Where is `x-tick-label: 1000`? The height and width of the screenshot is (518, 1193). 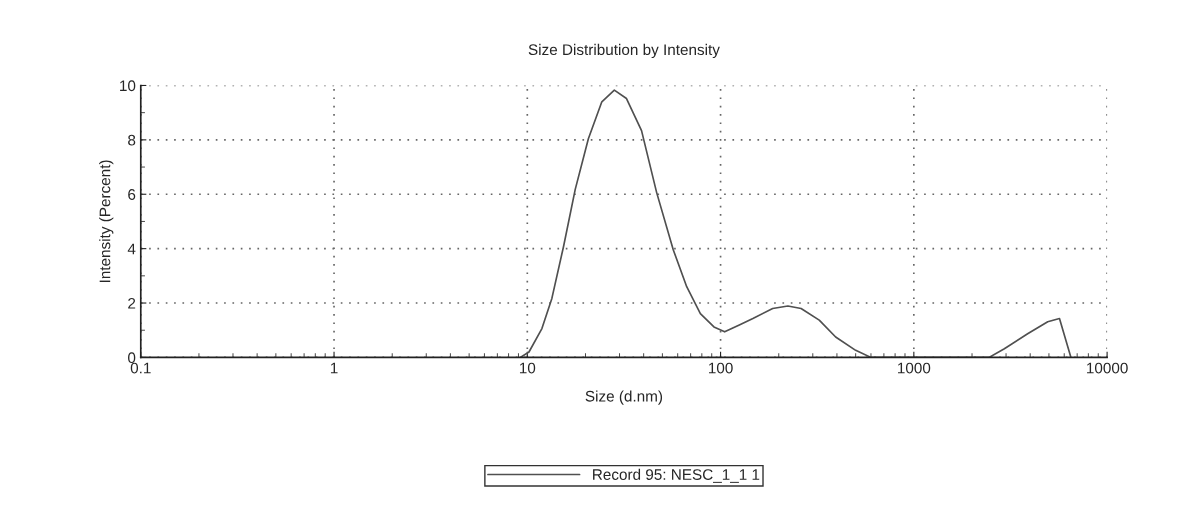
x-tick-label: 1000 is located at coordinates (914, 368).